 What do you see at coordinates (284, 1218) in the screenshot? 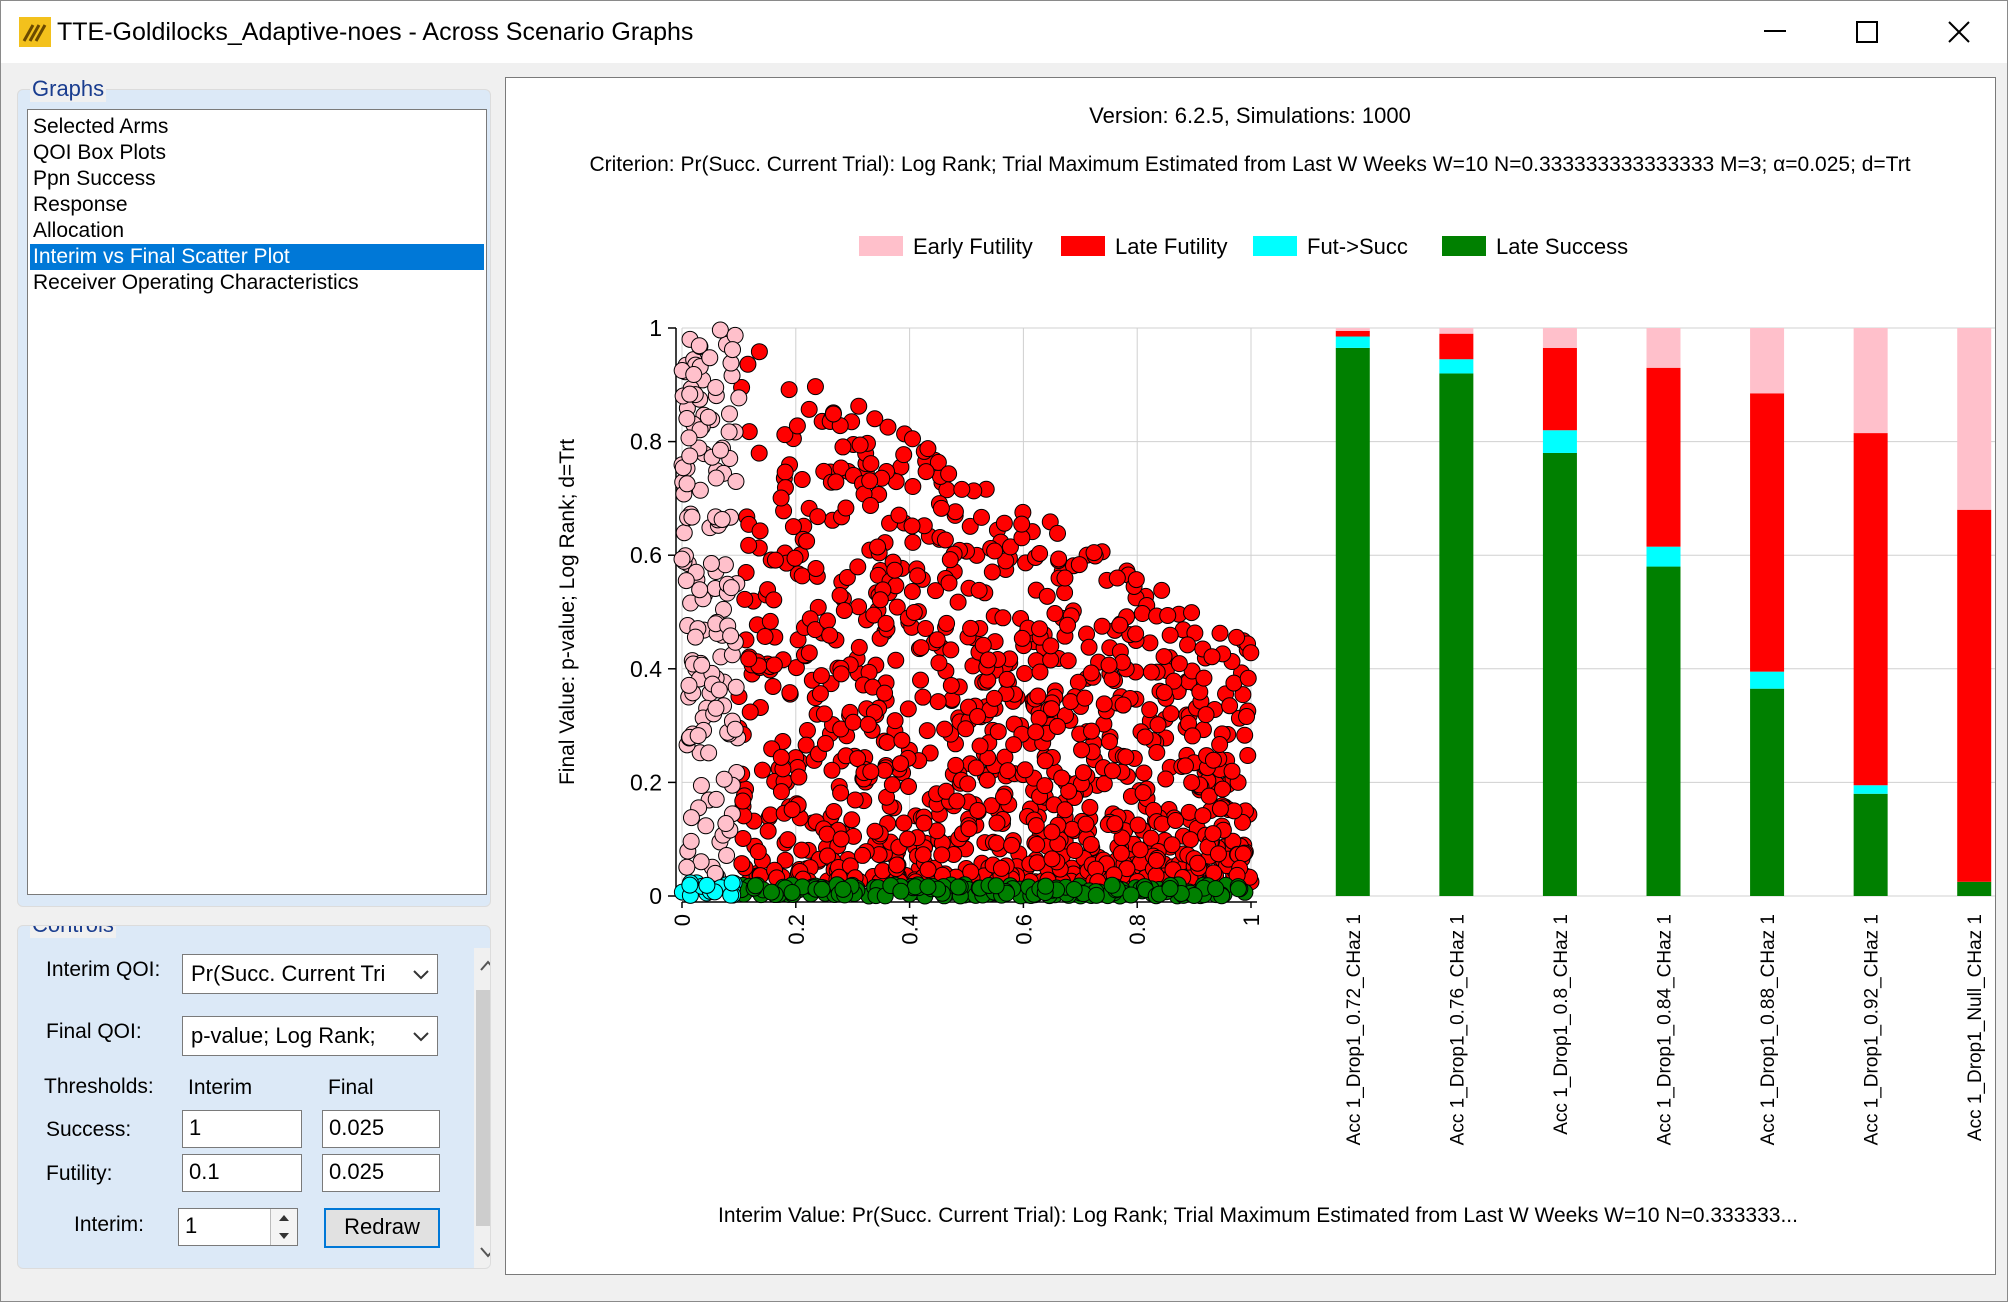
I see `spin-up-button` at bounding box center [284, 1218].